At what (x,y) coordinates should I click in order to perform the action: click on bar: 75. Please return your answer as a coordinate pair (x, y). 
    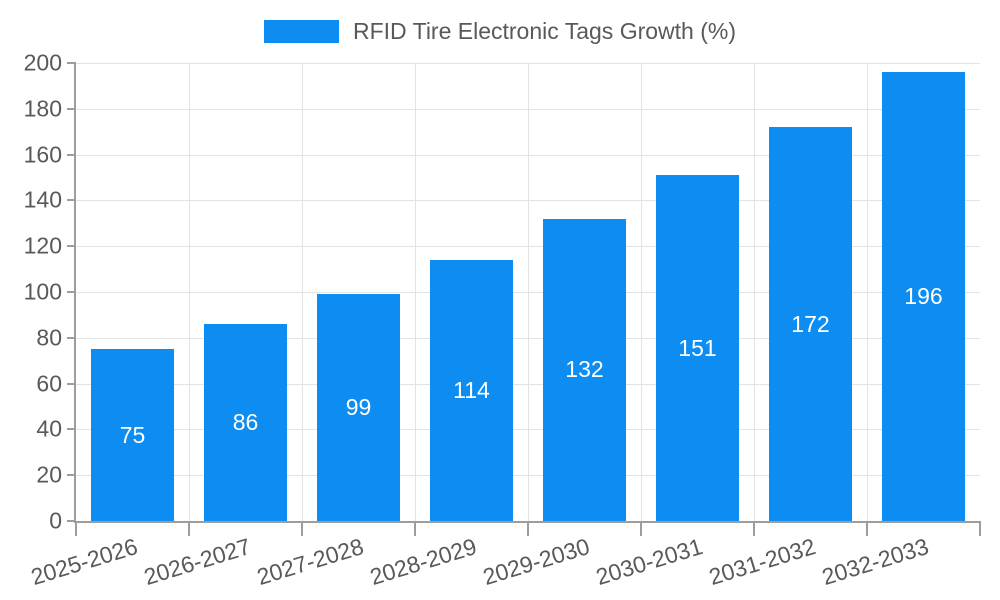
    Looking at the image, I should click on (132, 435).